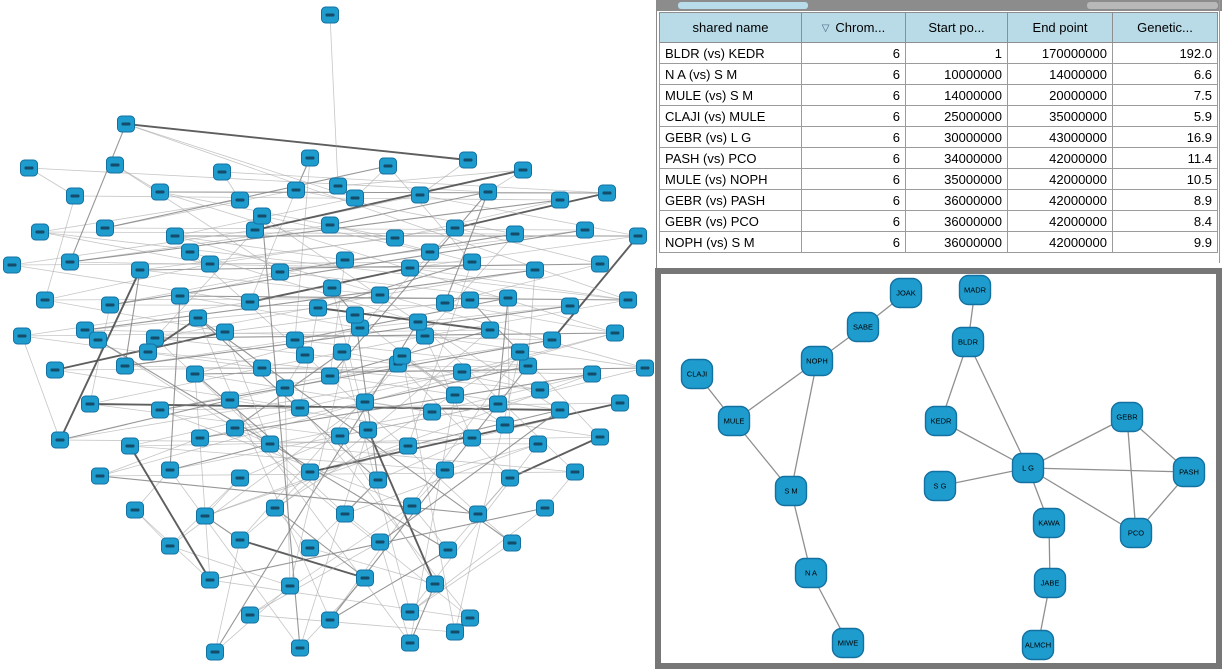 This screenshot has height=669, width=1222. Describe the element at coordinates (1049, 523) in the screenshot. I see `network-node: KAWA` at that location.